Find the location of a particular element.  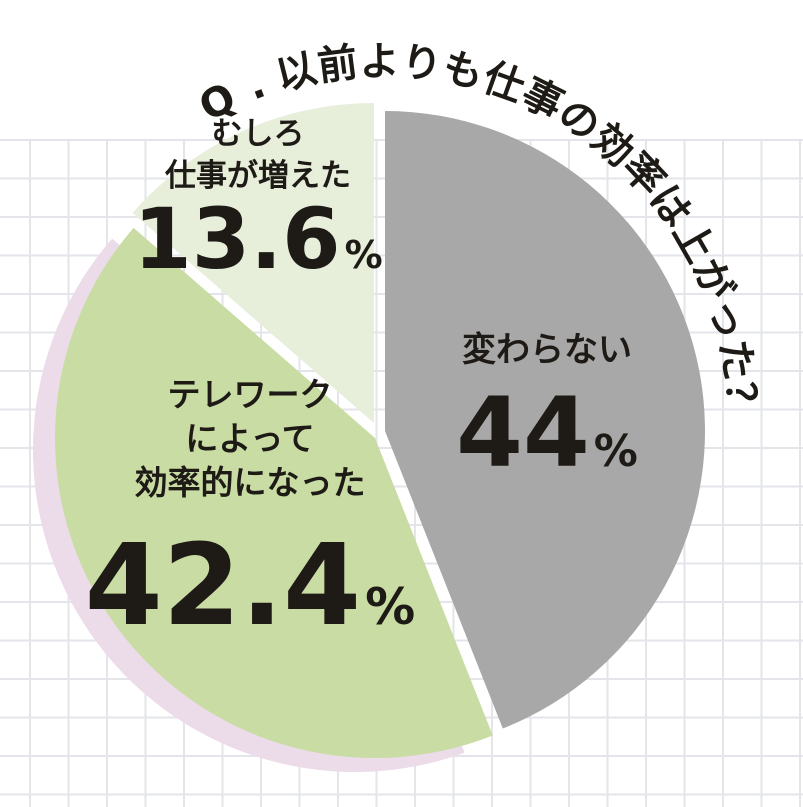

pie-slice is located at coordinates (253, 262).